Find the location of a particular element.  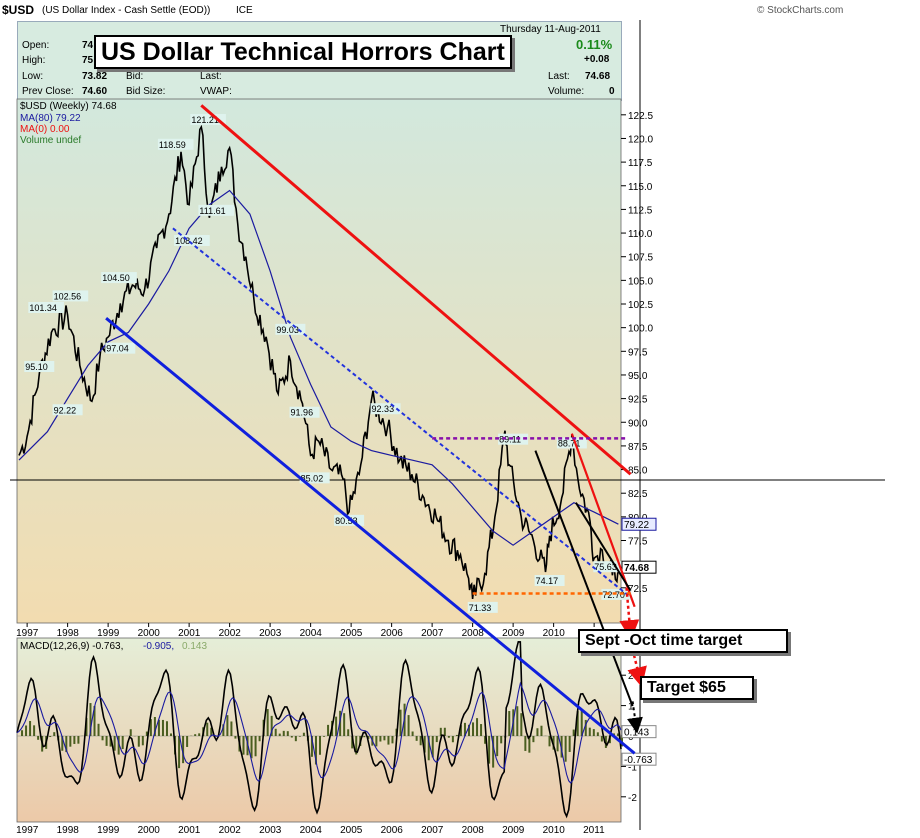

high-label: High: is located at coordinates (34, 60).